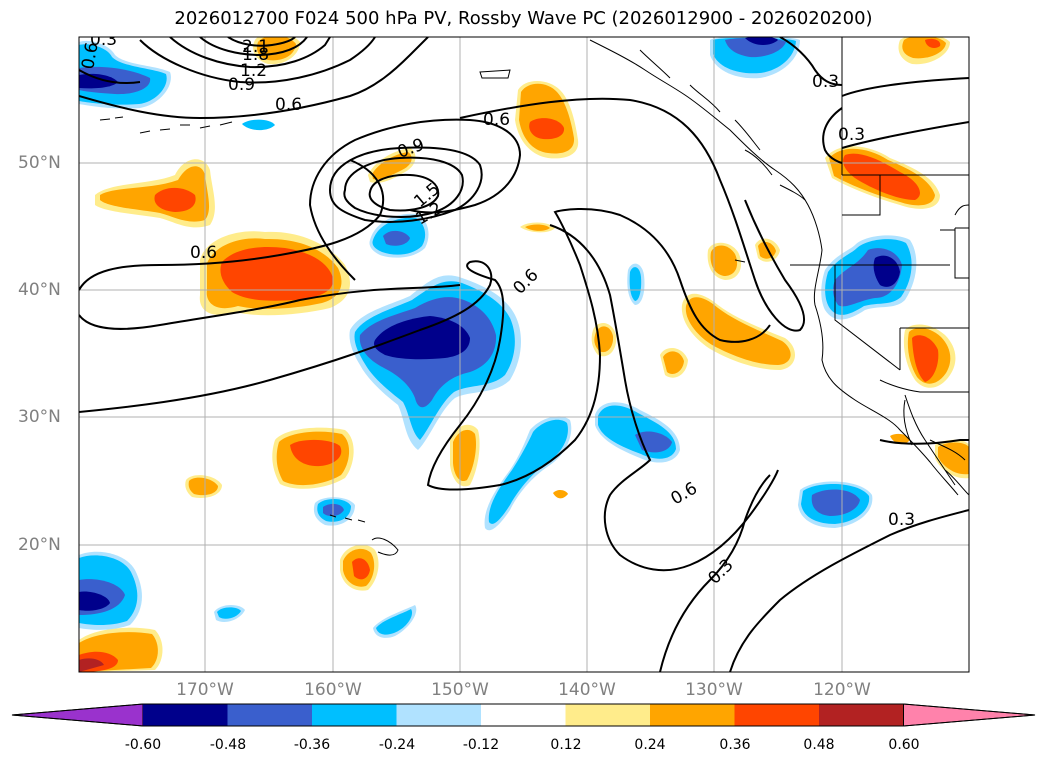 The image size is (1047, 765). Describe the element at coordinates (312, 745) in the screenshot. I see `colorbar-tick-label: -0.36` at that location.